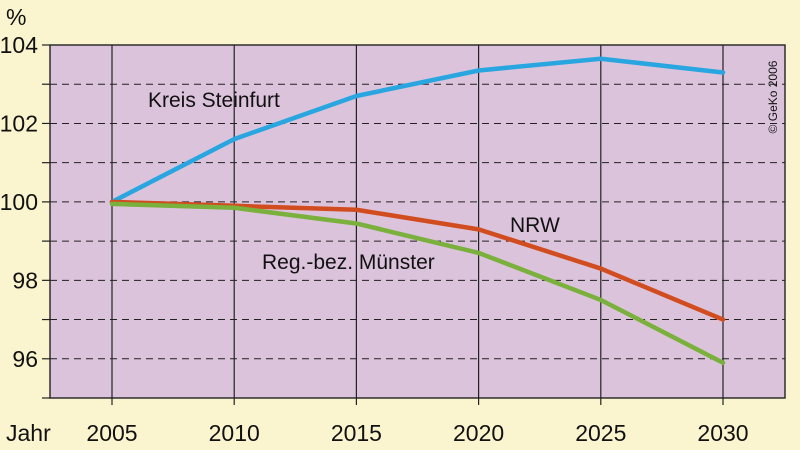 Image resolution: width=800 pixels, height=450 pixels. I want to click on x-tick-label: 2015, so click(356, 433).